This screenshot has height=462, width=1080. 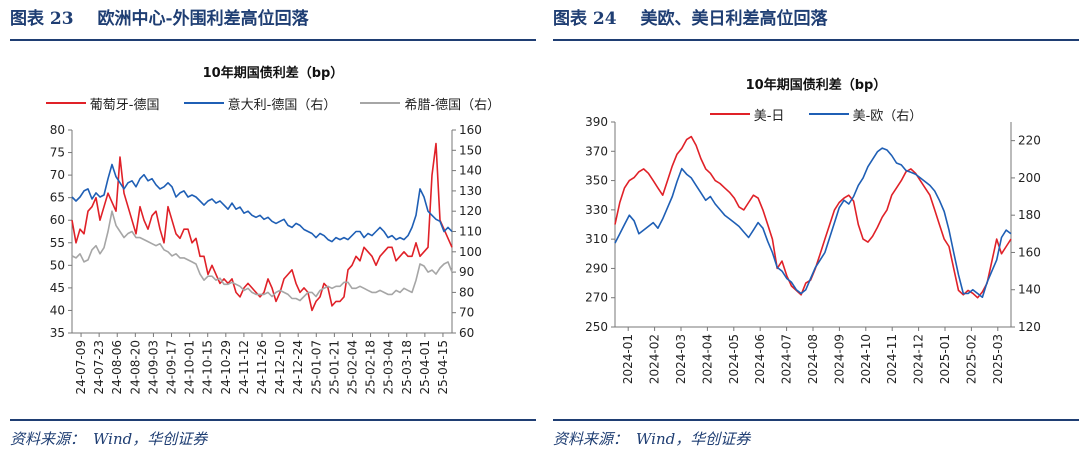 I want to click on y-right-tick-label: 110, so click(x=470, y=232).